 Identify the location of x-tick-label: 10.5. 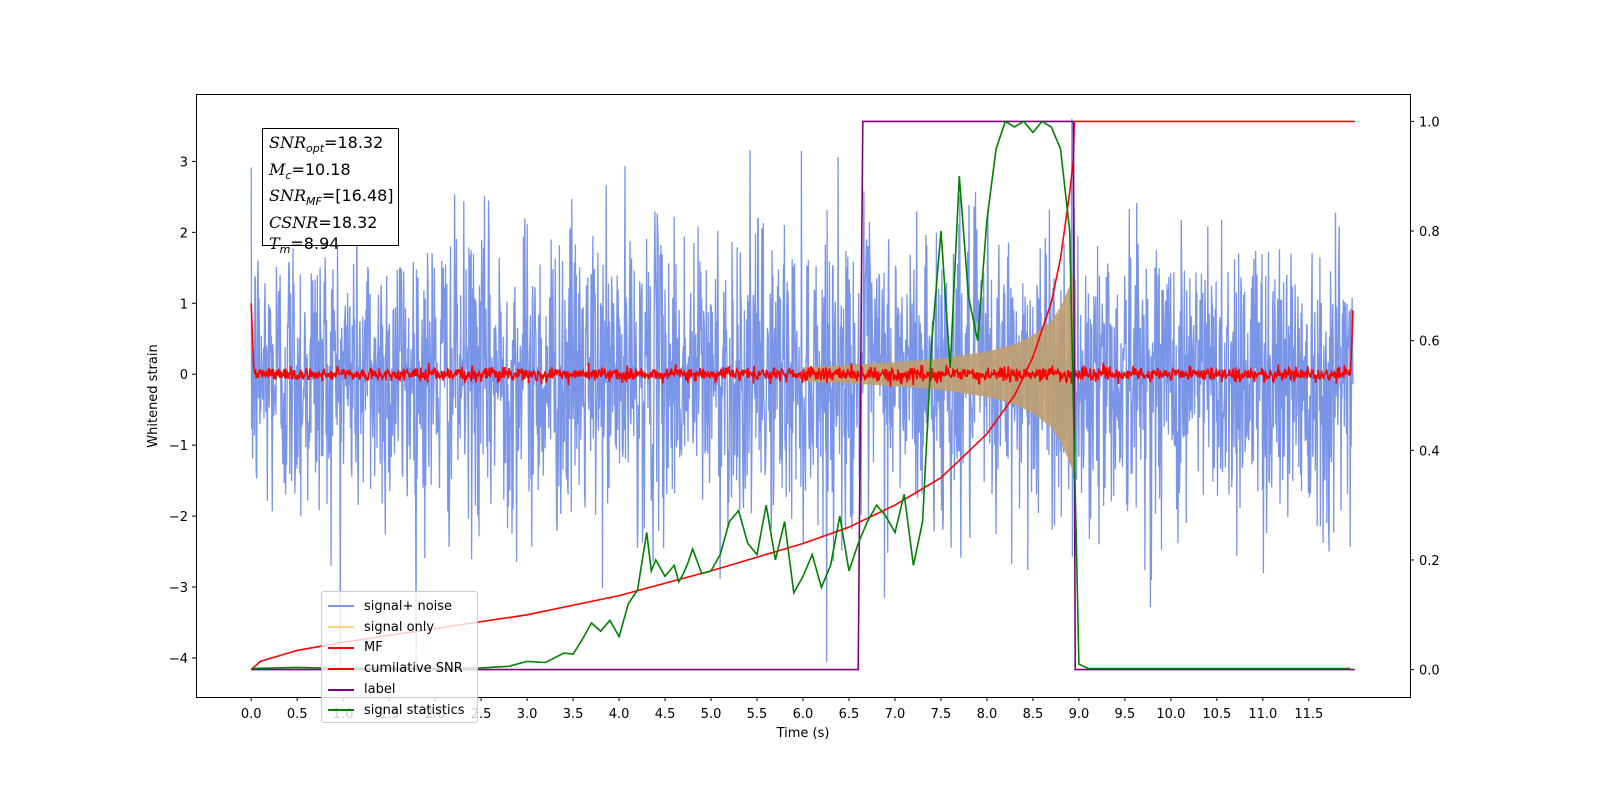
(1216, 714).